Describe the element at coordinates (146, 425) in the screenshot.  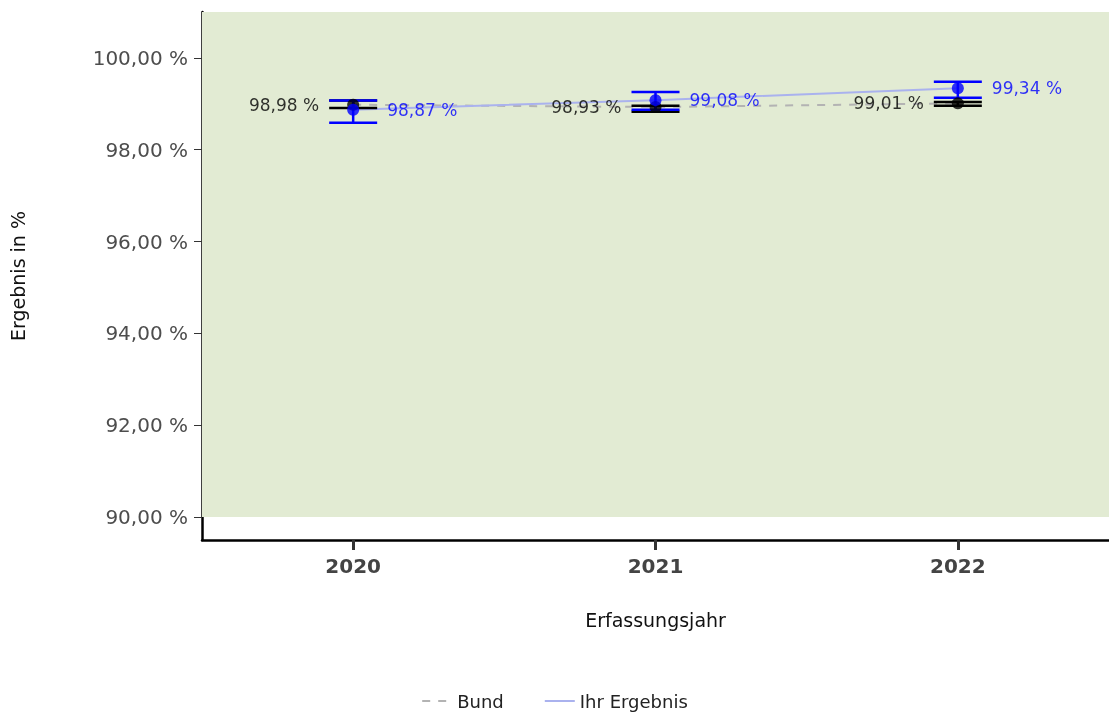
I see `y-tick-label: 92,00 %` at that location.